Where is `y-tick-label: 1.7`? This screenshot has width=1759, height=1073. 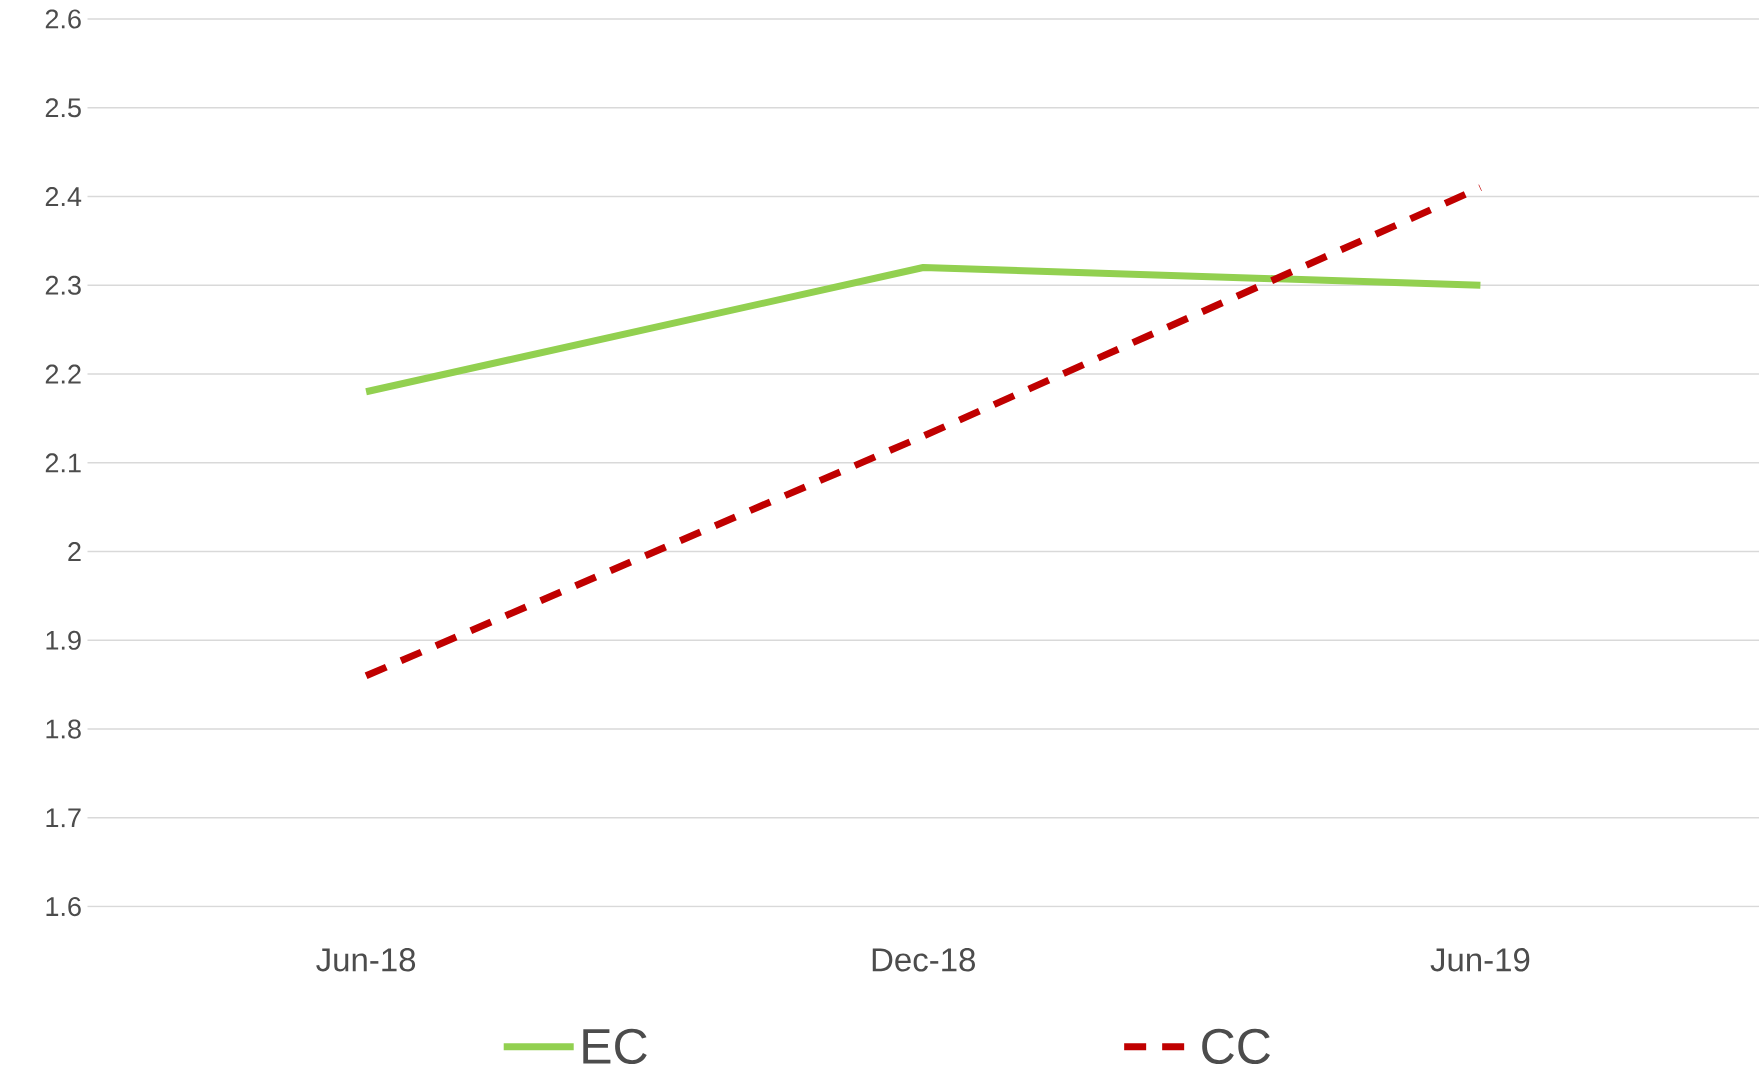 y-tick-label: 1.7 is located at coordinates (63, 818).